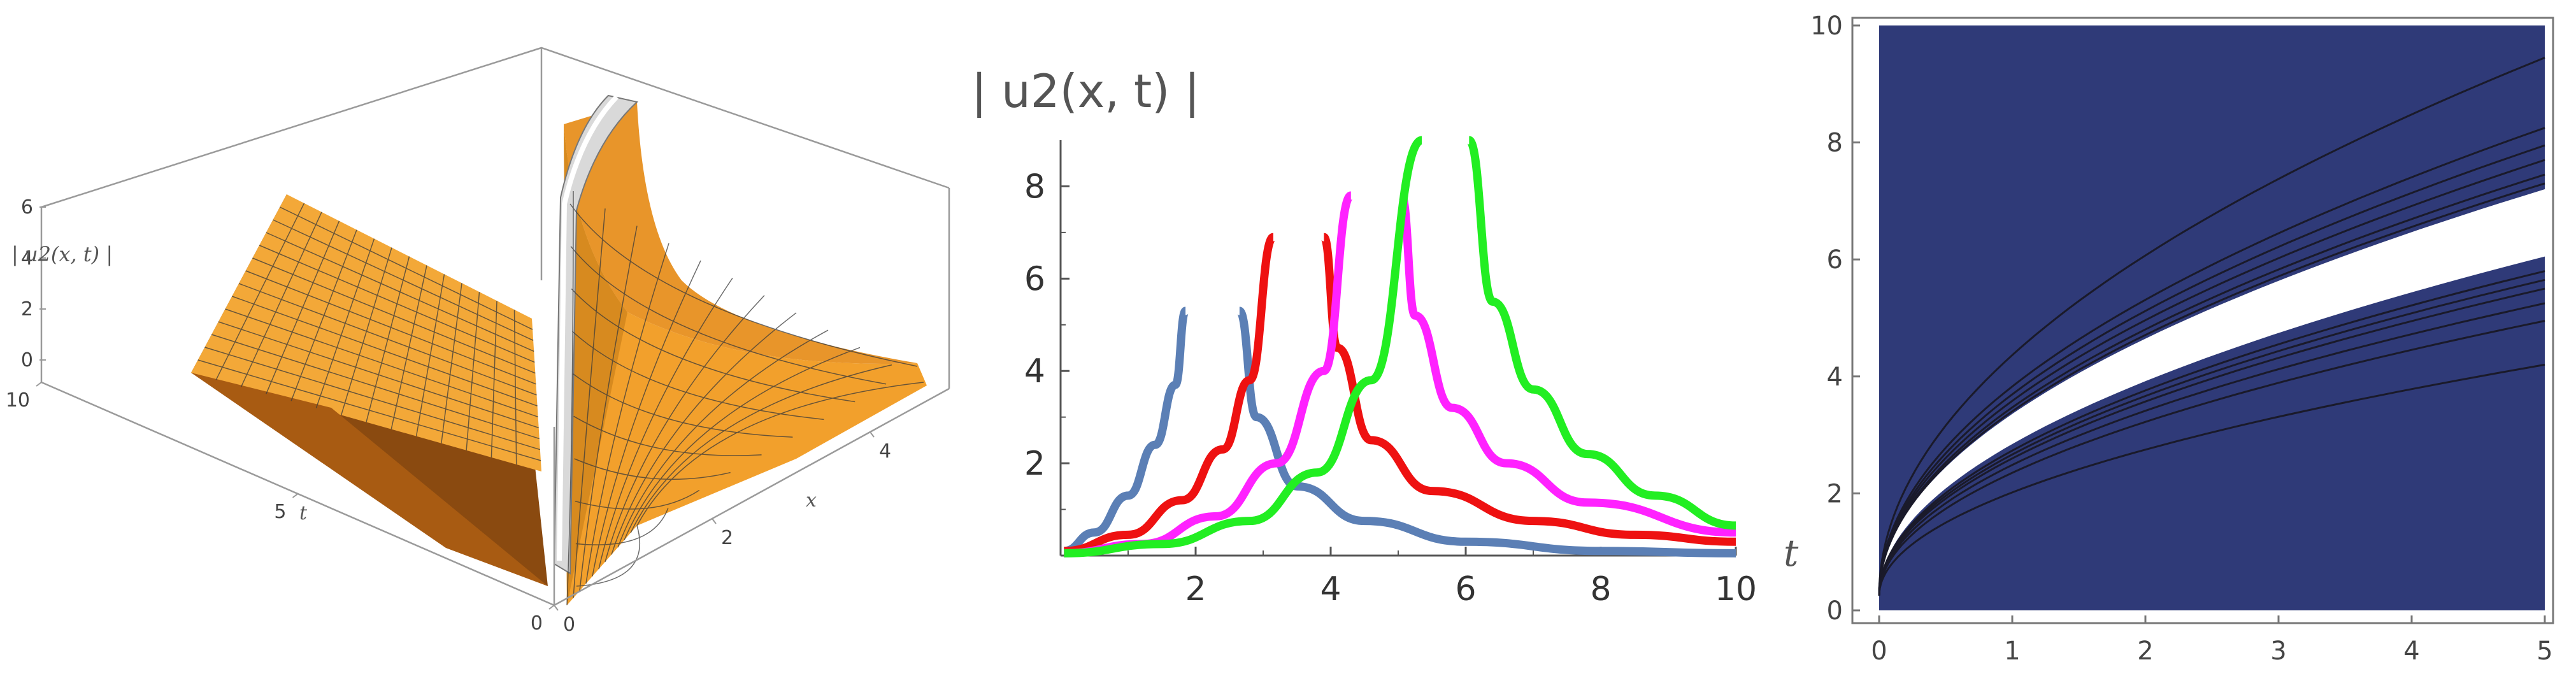 The image size is (2576, 683). I want to click on series-2-right-branch, so click(1567, 364).